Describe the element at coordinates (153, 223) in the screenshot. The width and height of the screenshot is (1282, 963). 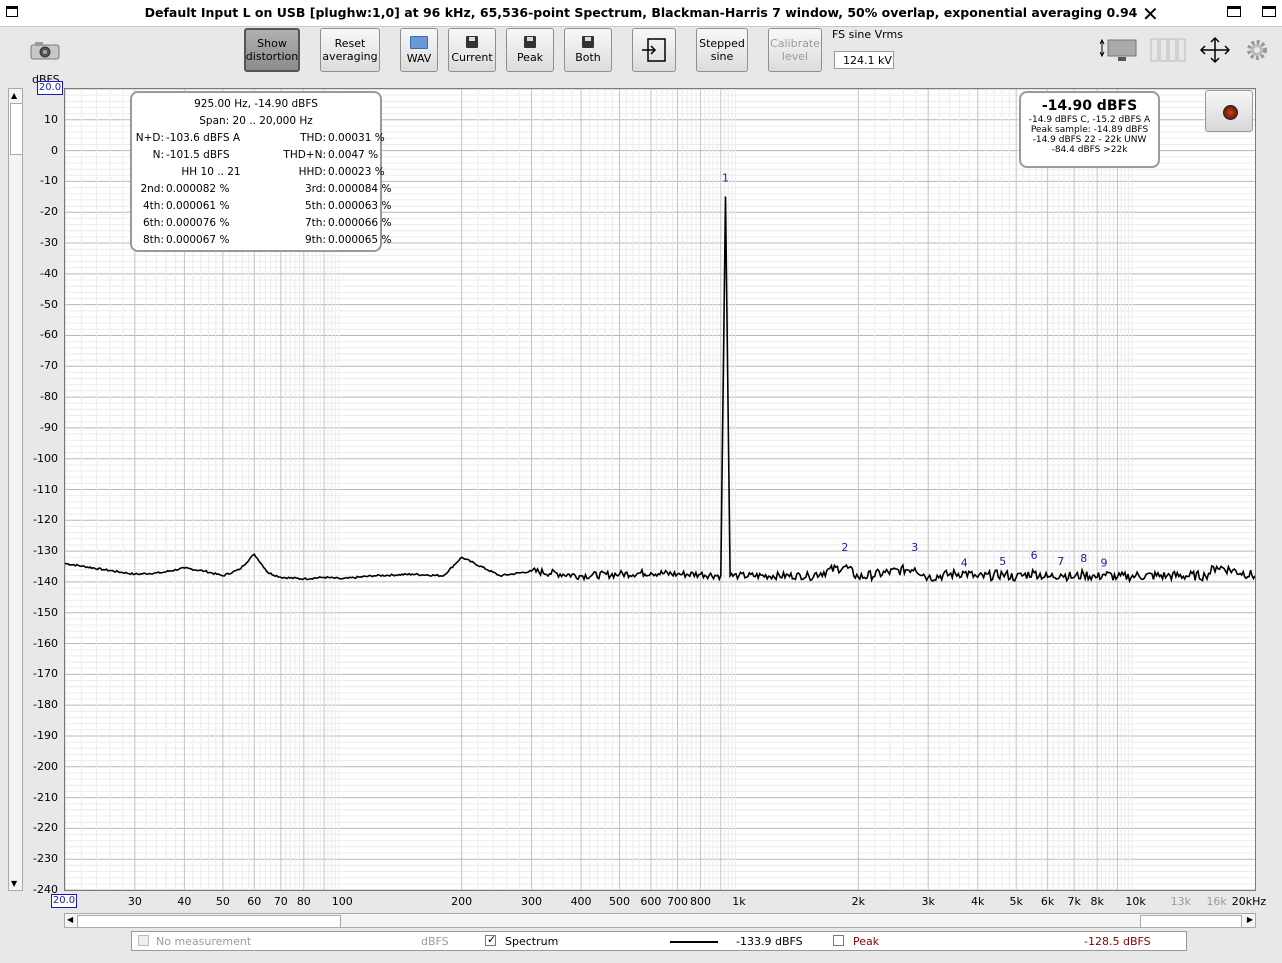
I see `distortion-key: 6th:` at that location.